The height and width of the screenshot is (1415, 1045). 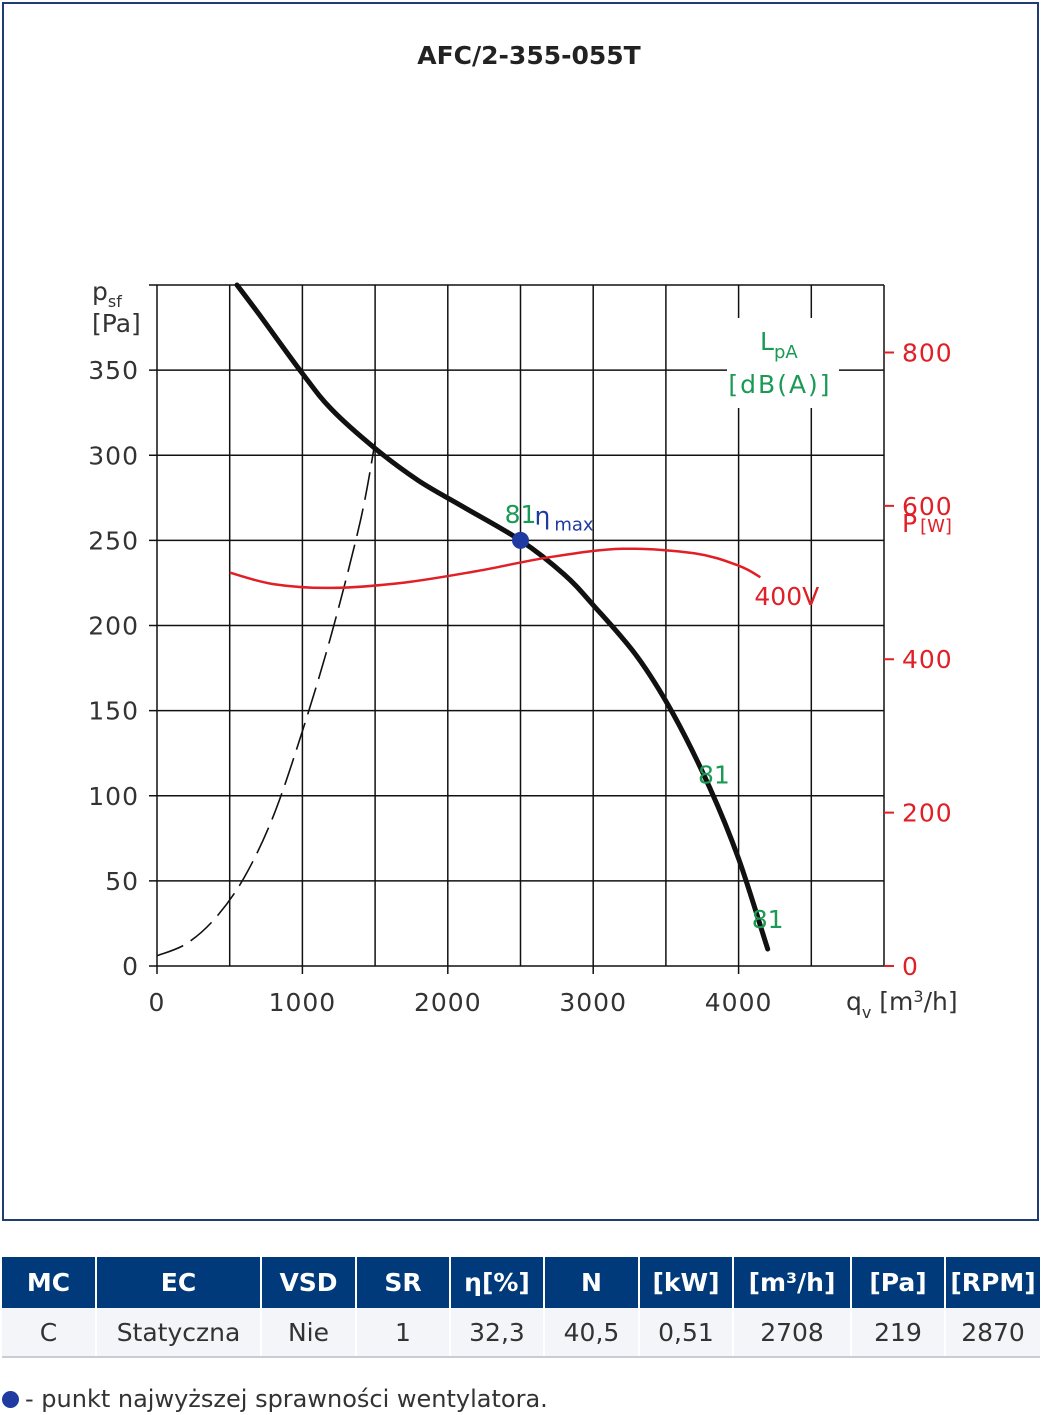 I want to click on chart-title: AFC/2-355-055T, so click(x=528, y=55).